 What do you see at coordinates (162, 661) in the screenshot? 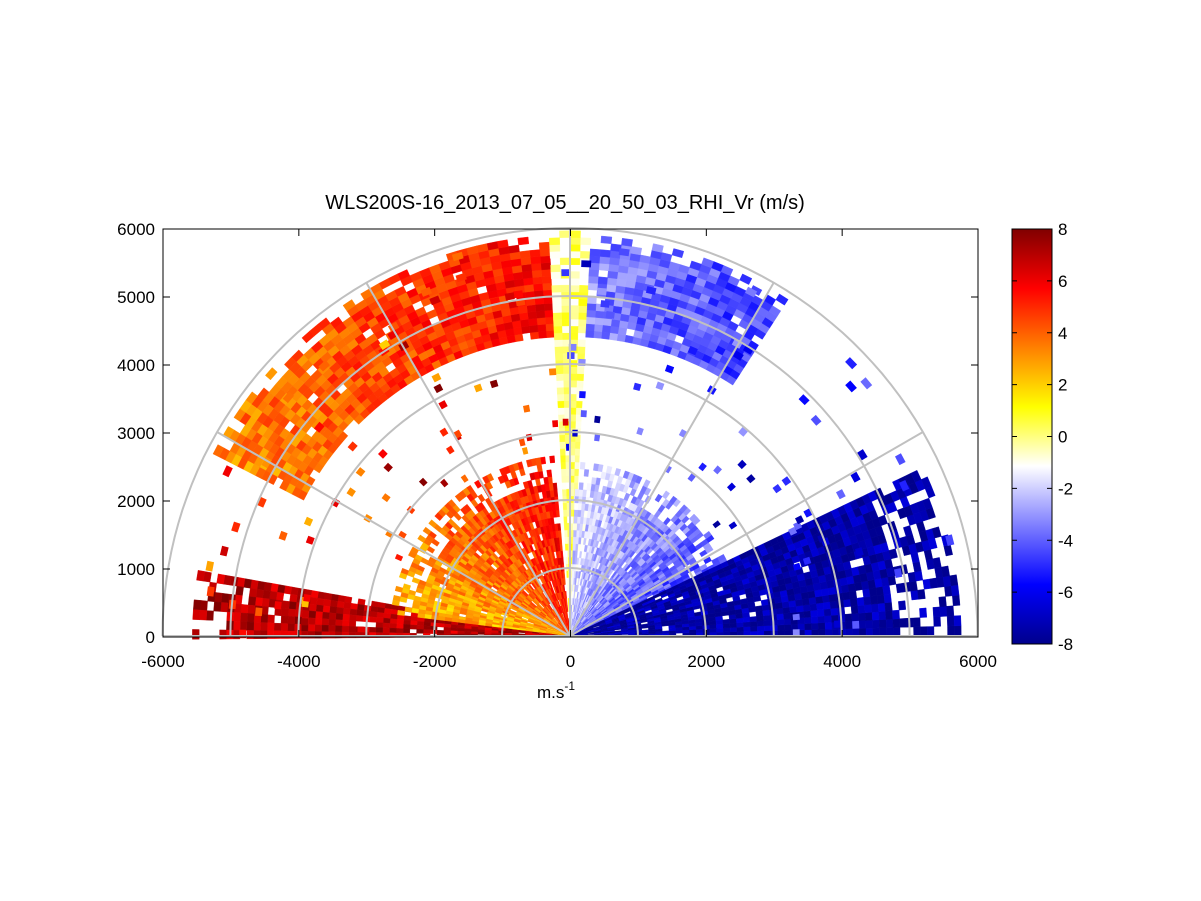
I see `x-tick-label: -6000` at bounding box center [162, 661].